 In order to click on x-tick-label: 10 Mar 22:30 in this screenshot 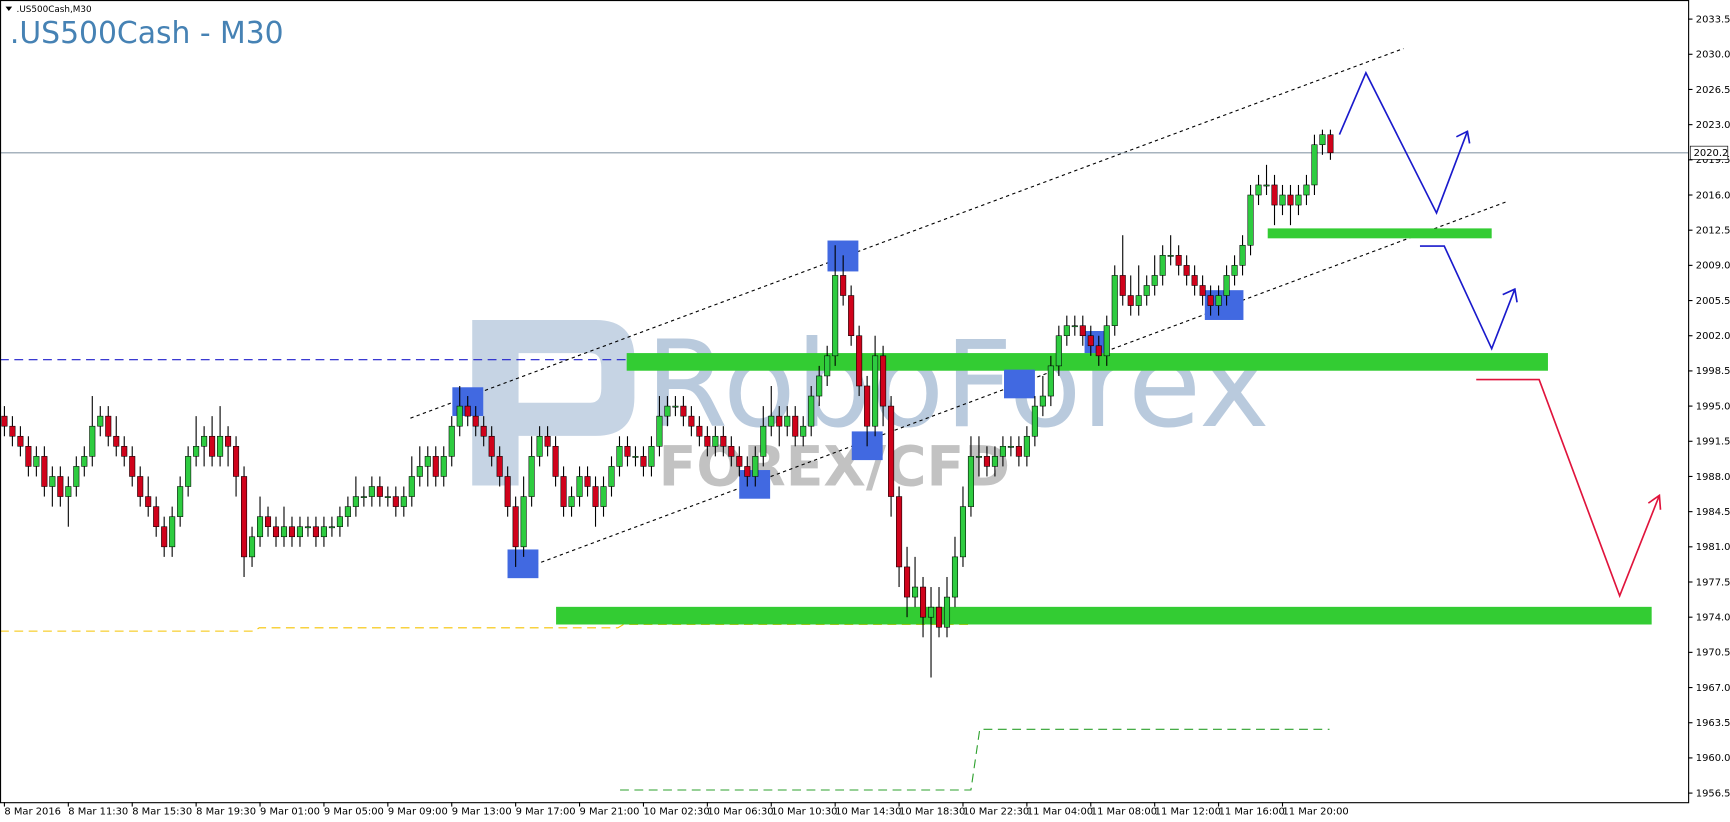, I will do `click(996, 811)`.